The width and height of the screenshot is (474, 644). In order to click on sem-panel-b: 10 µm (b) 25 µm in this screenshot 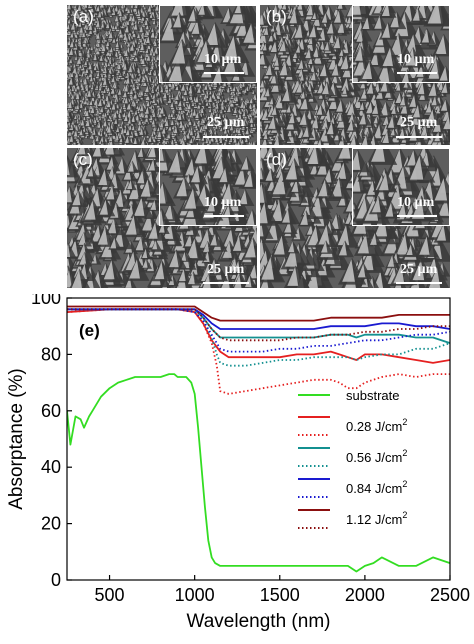, I will do `click(355, 75)`.